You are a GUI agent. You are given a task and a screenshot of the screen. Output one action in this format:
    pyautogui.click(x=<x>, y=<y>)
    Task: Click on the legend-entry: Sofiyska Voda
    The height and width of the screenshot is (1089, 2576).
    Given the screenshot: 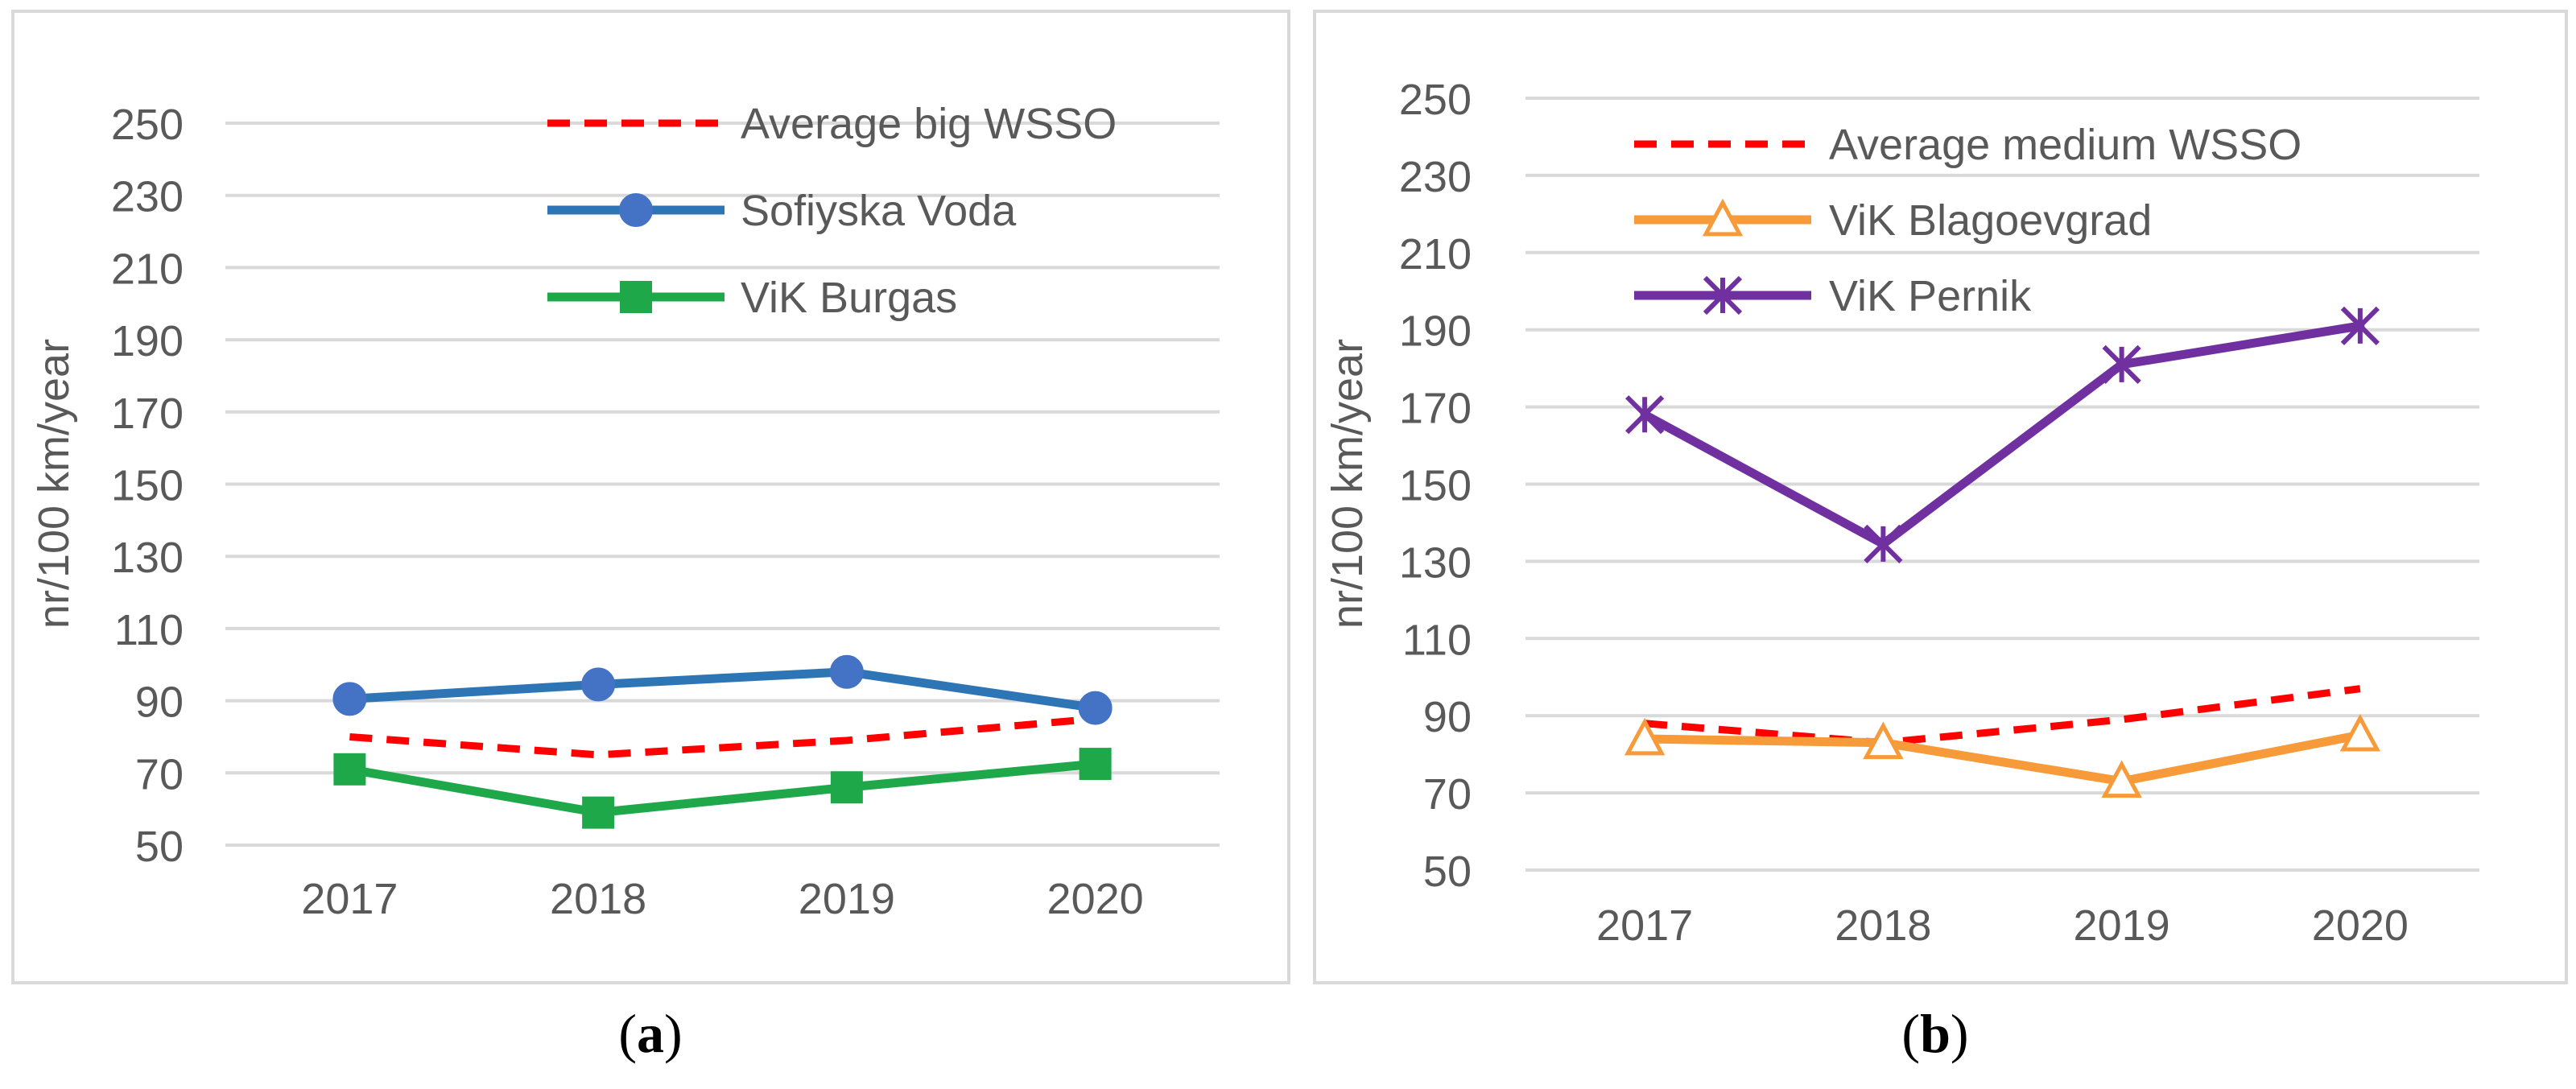 What is the action you would take?
    pyautogui.click(x=782, y=211)
    